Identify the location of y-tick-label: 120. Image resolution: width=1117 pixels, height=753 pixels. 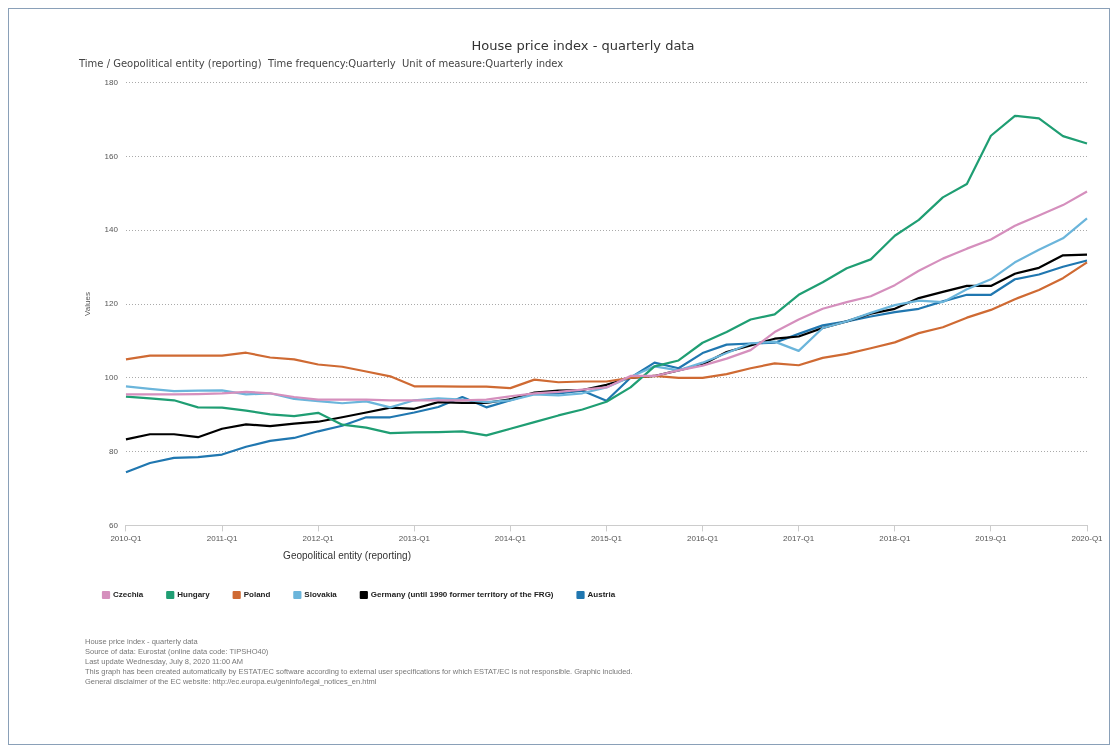
(111, 304).